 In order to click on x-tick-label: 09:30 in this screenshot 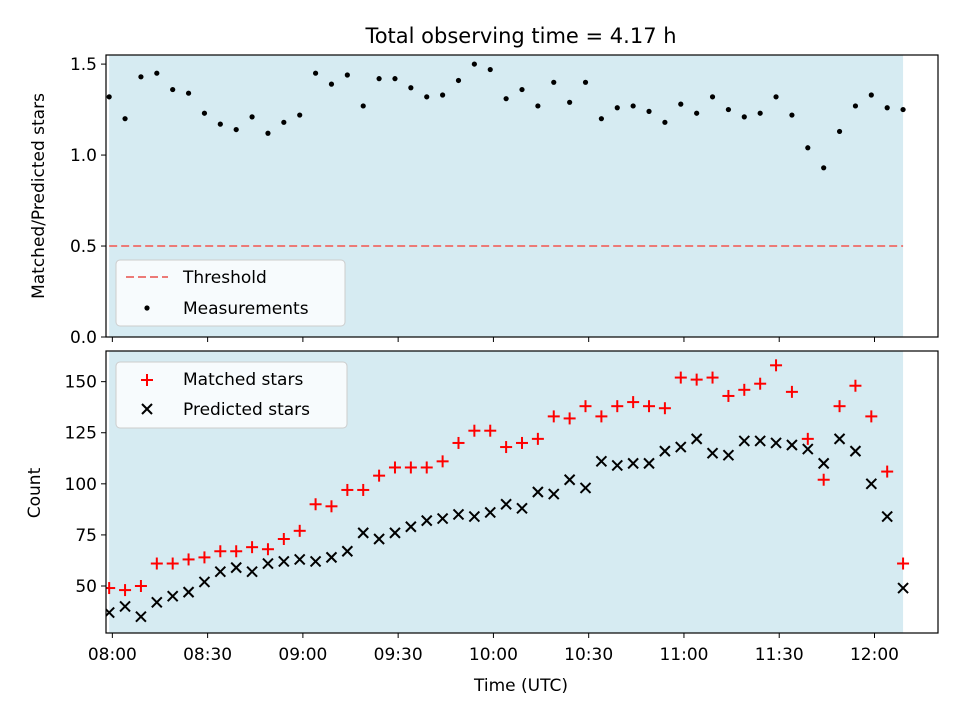, I will do `click(398, 655)`.